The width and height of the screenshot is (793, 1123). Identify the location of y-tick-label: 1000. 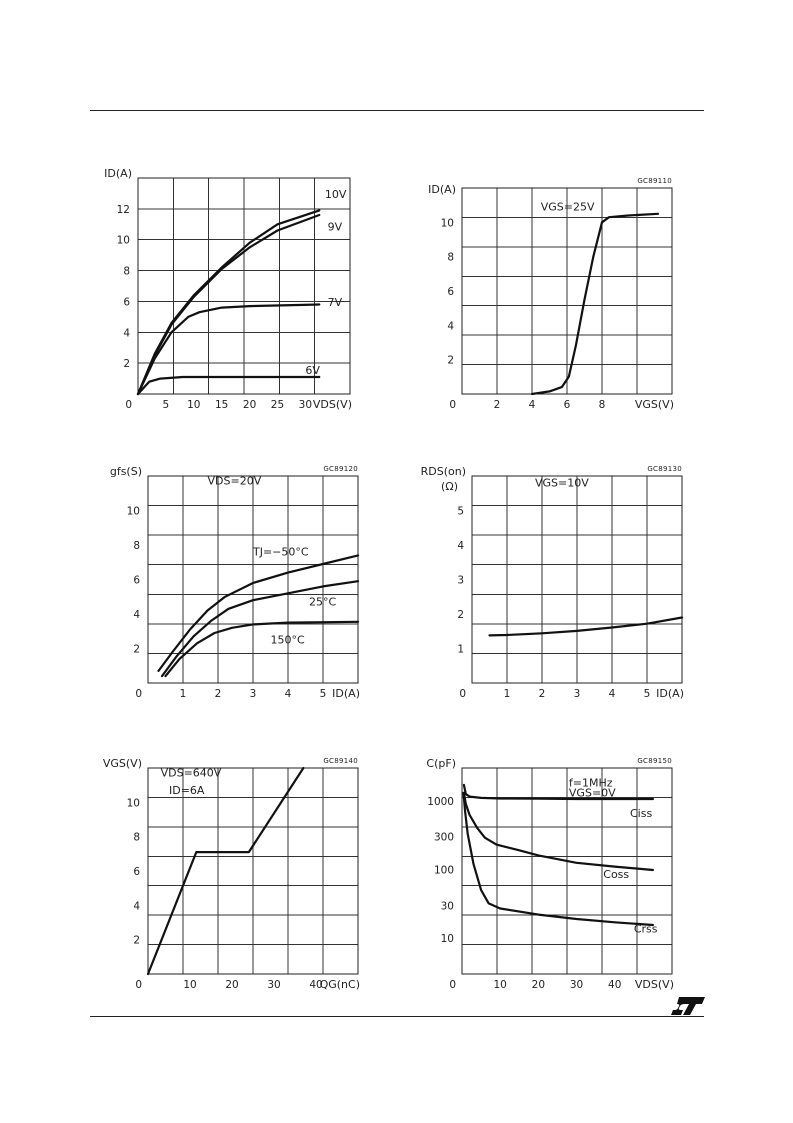
(440, 802).